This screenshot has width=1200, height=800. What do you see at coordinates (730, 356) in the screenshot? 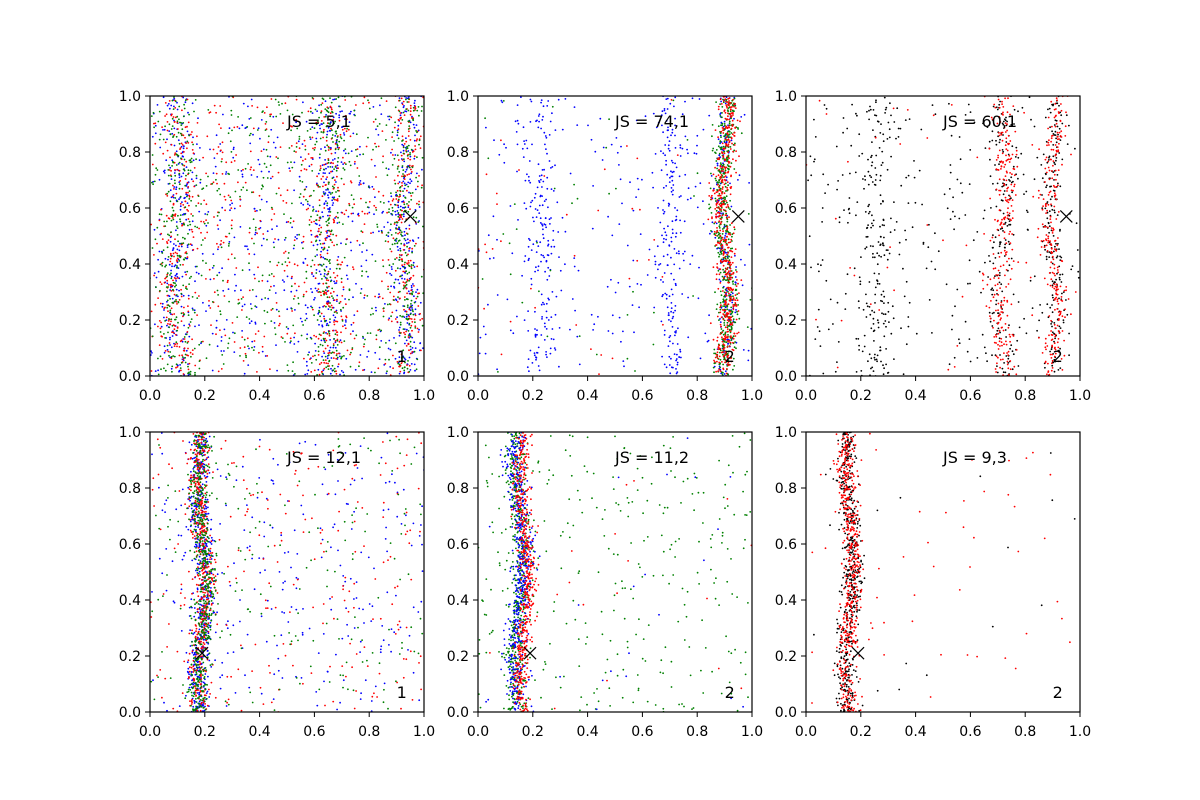
I see `corner-label: 2` at bounding box center [730, 356].